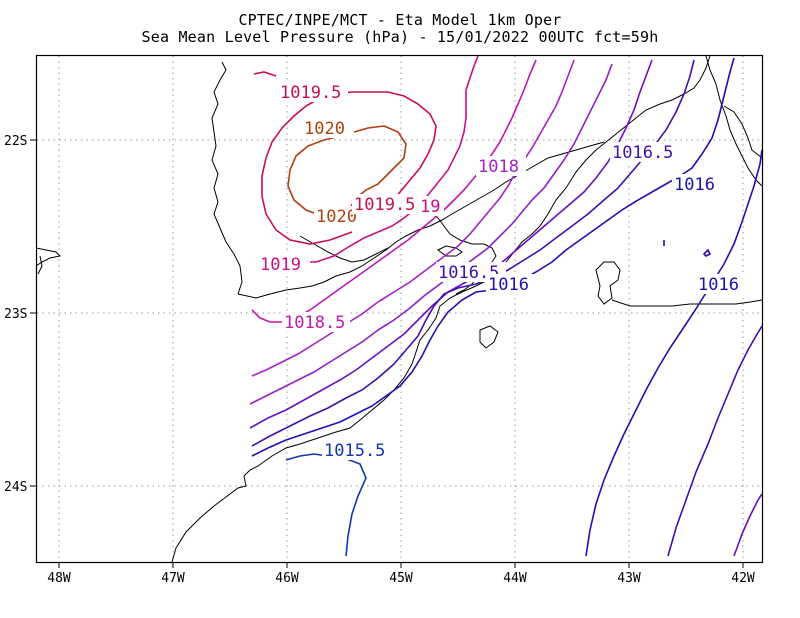 The width and height of the screenshot is (800, 618). Describe the element at coordinates (508, 285) in the screenshot. I see `contour-label-1016-b: 1016` at that location.